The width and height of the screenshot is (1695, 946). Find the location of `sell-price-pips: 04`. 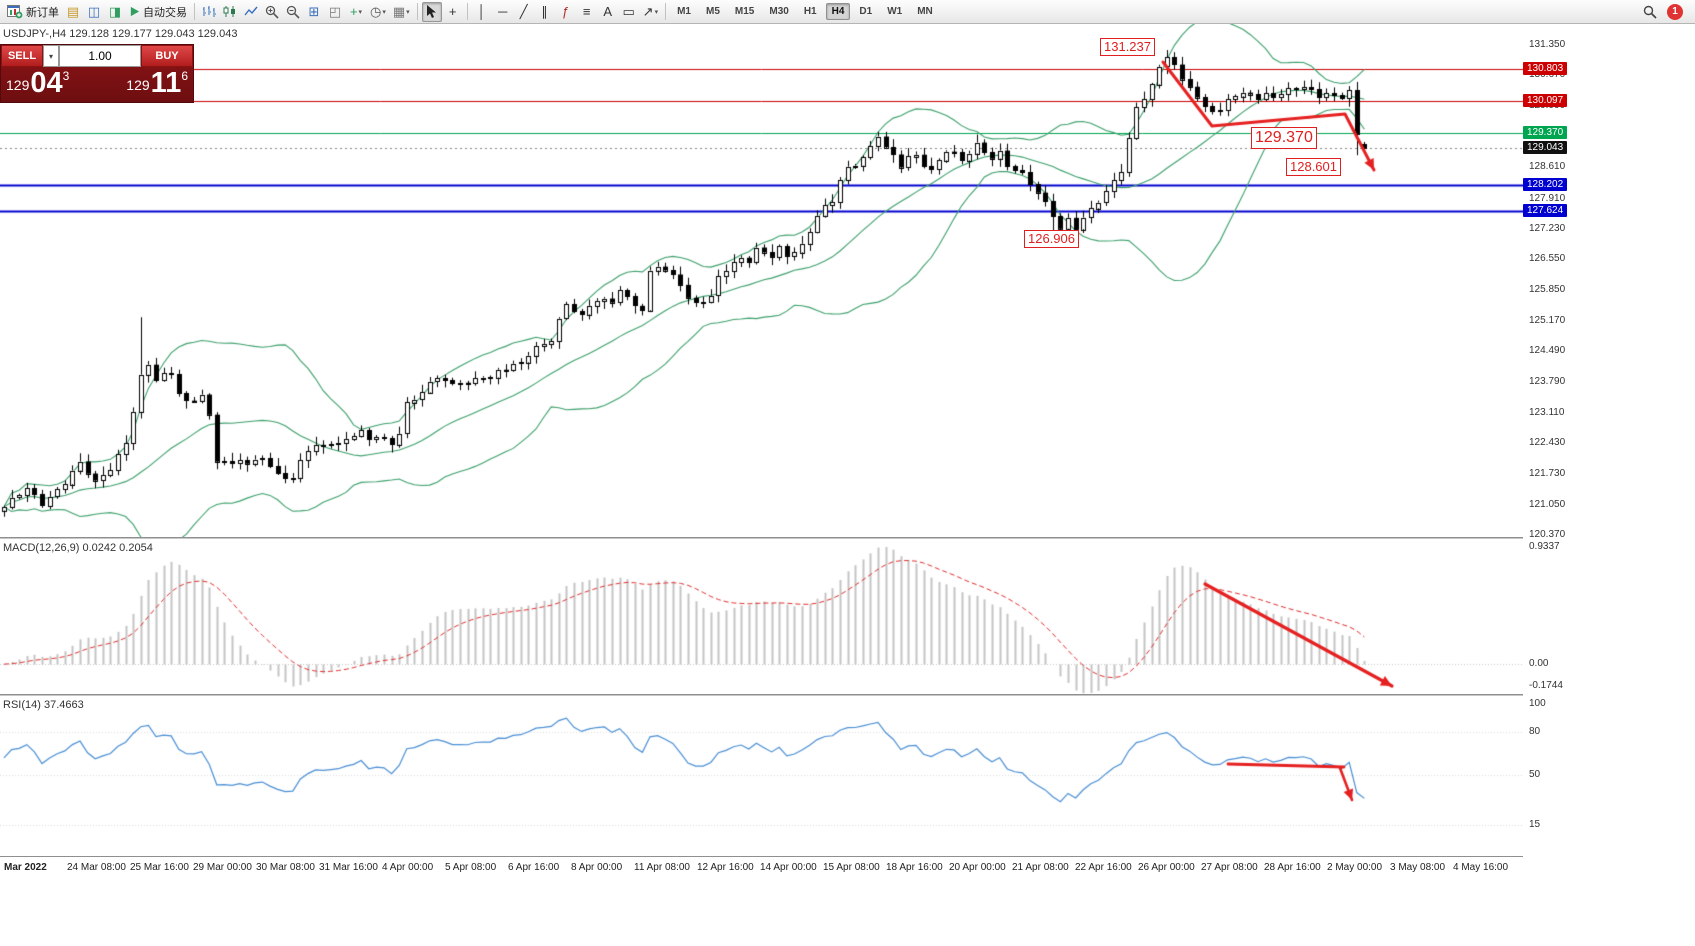

sell-price-pips: 04 is located at coordinates (46, 83).